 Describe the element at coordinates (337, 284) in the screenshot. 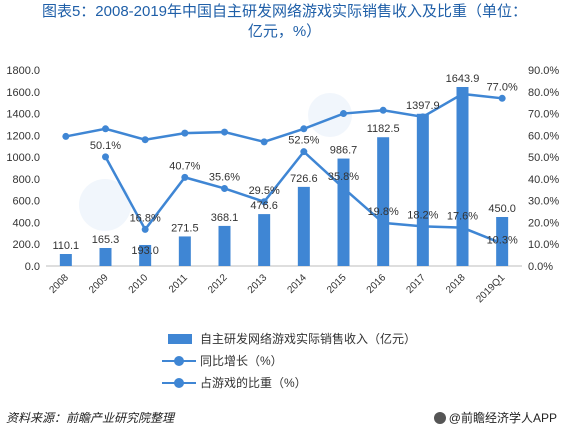

I see `x-tick-label: 2015` at that location.